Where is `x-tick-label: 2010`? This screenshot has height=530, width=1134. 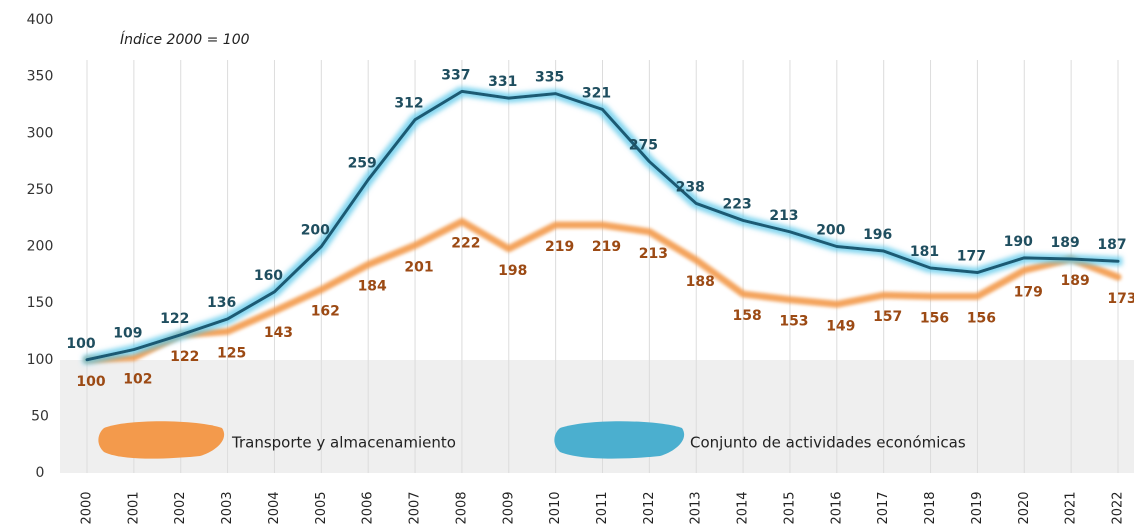
x-tick-label: 2010 is located at coordinates (555, 507).